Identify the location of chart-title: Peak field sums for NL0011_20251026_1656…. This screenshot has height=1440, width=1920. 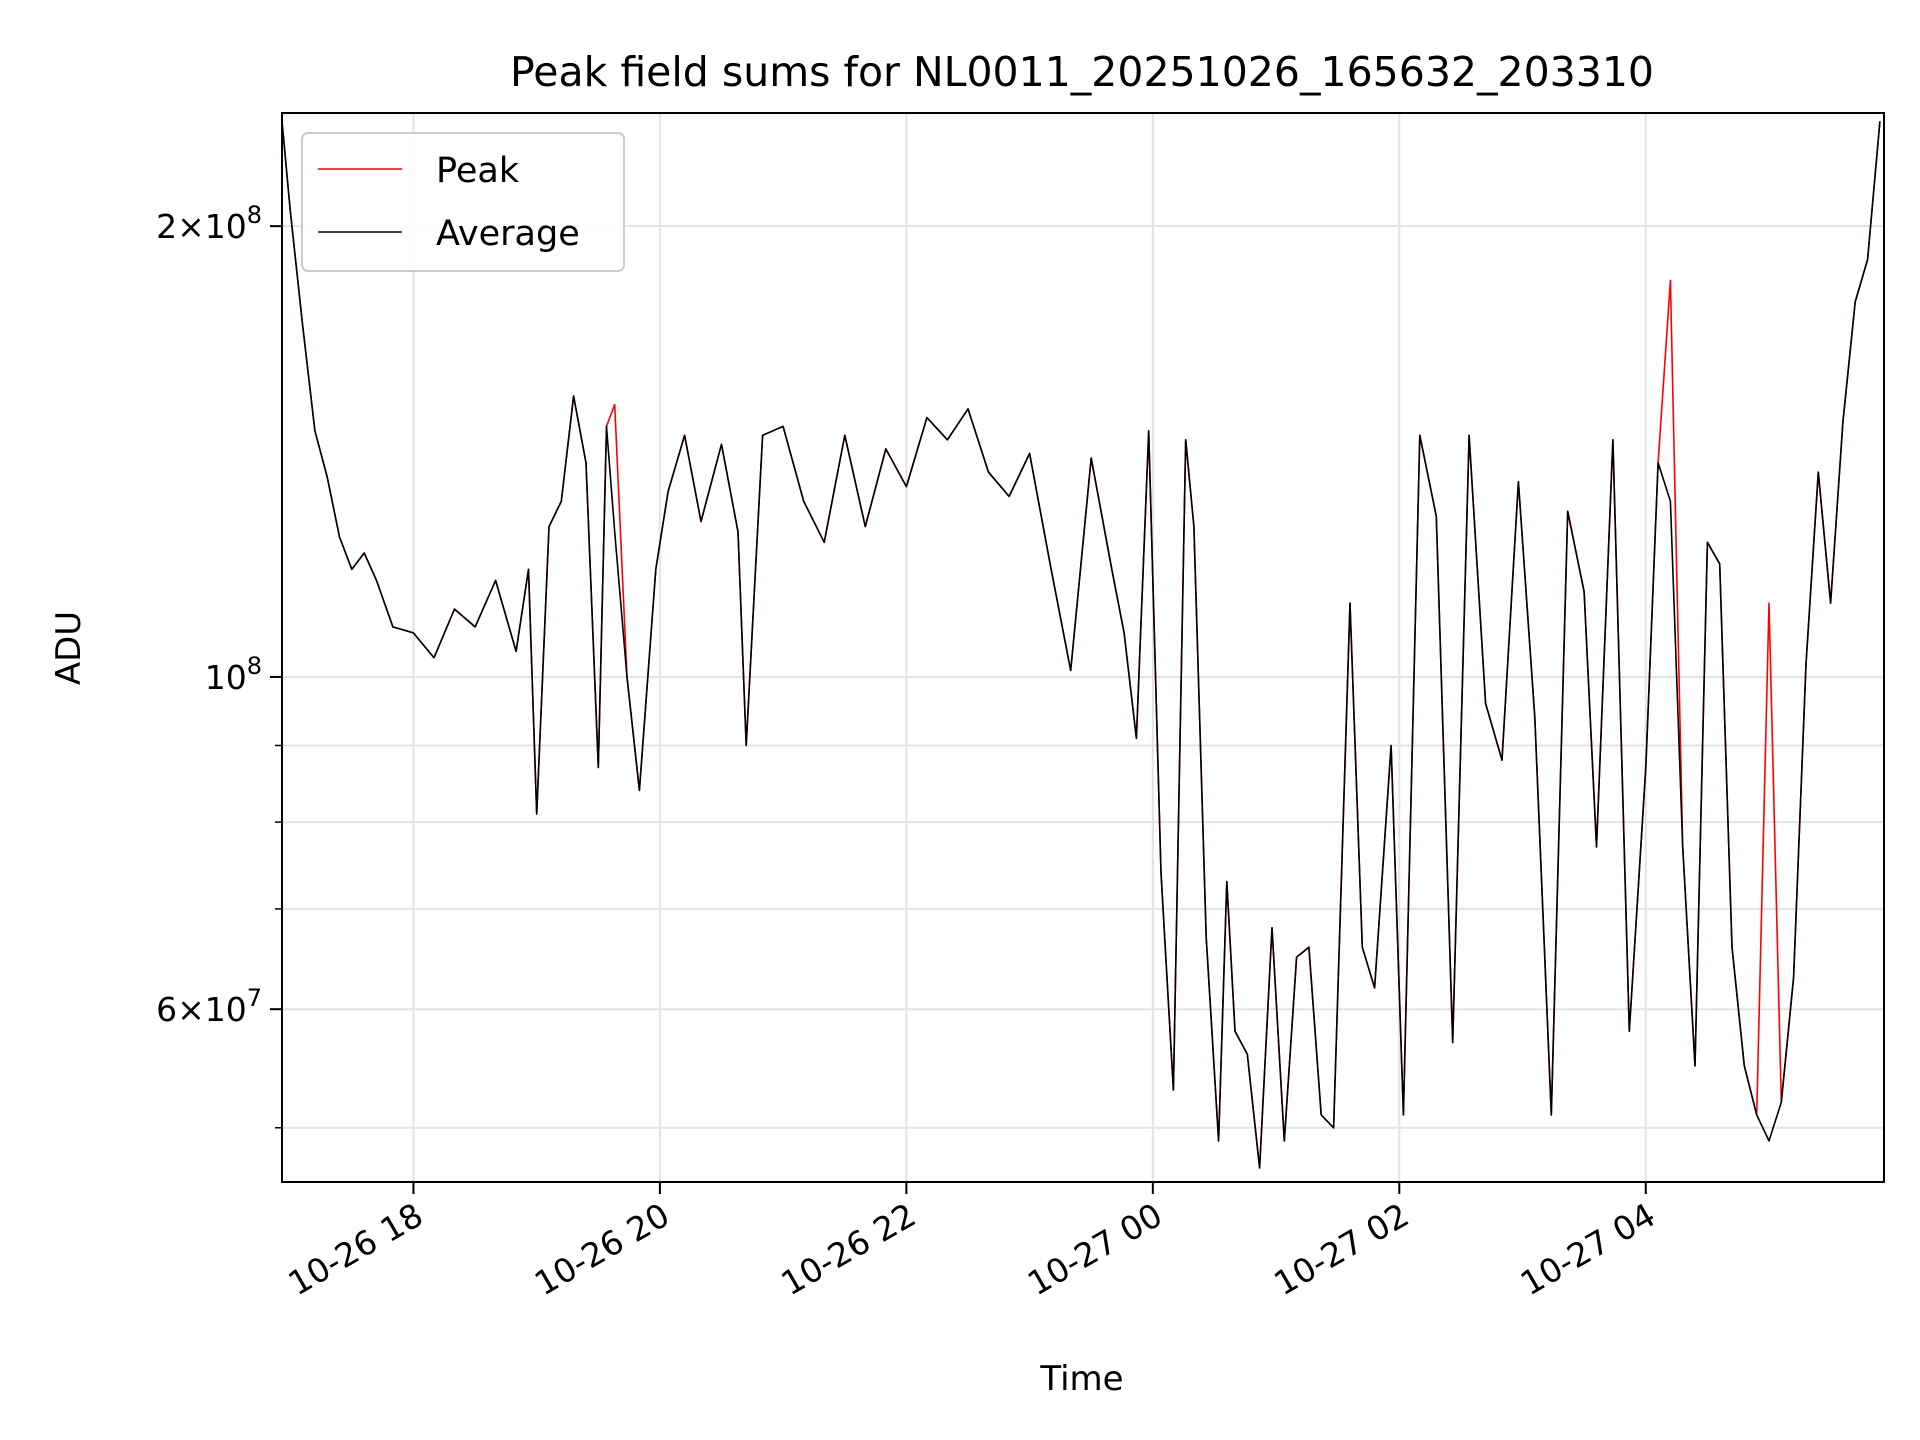
(1082, 72).